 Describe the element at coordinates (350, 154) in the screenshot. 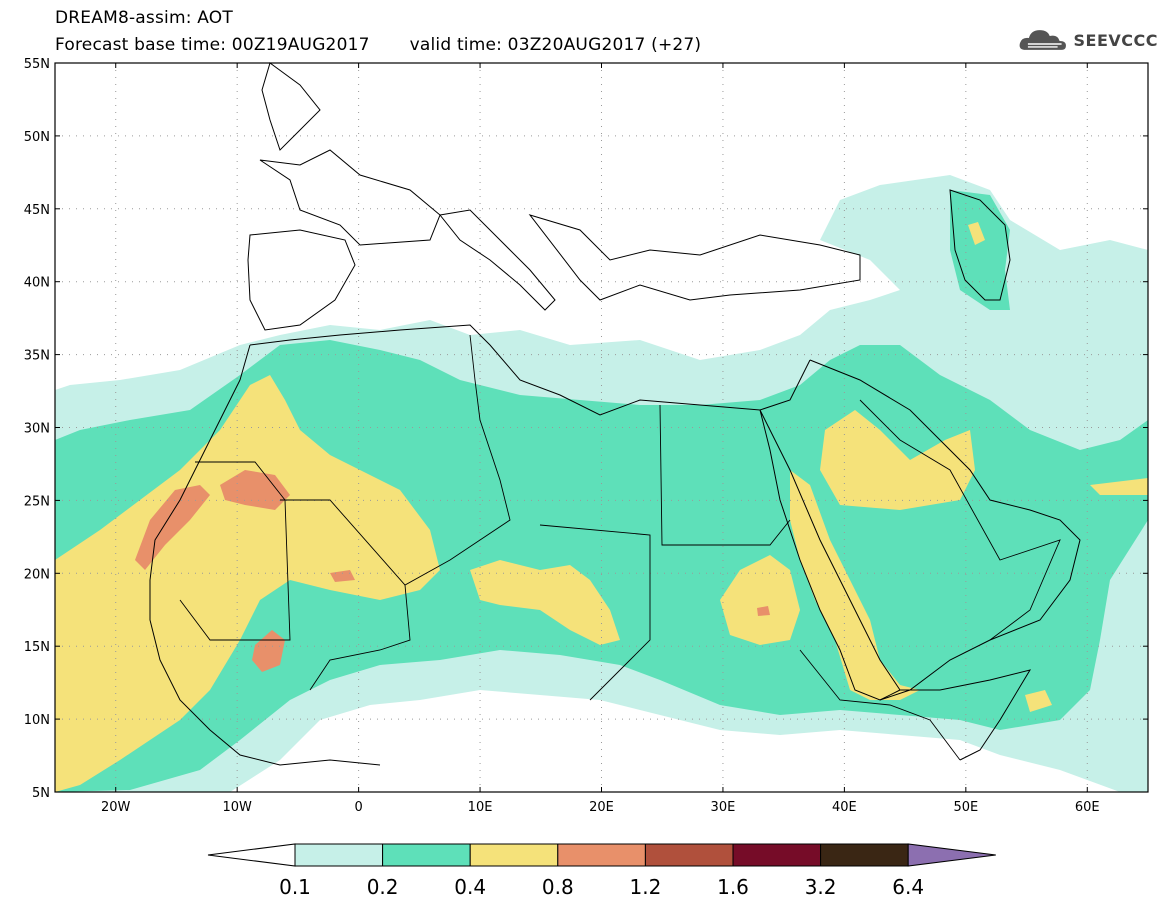

I see `coastline-france-uk` at that location.